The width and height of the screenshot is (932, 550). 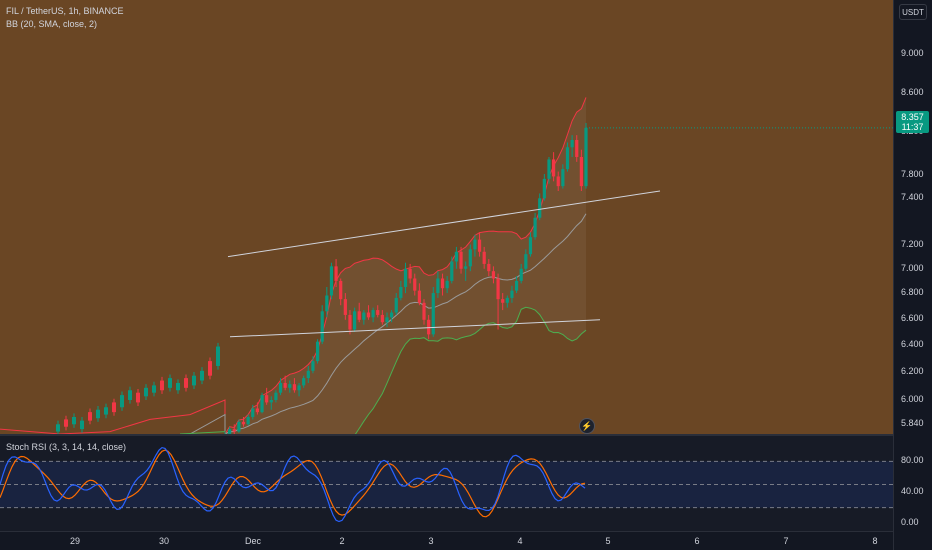 I want to click on last-price-value: 8.357, so click(x=912, y=117).